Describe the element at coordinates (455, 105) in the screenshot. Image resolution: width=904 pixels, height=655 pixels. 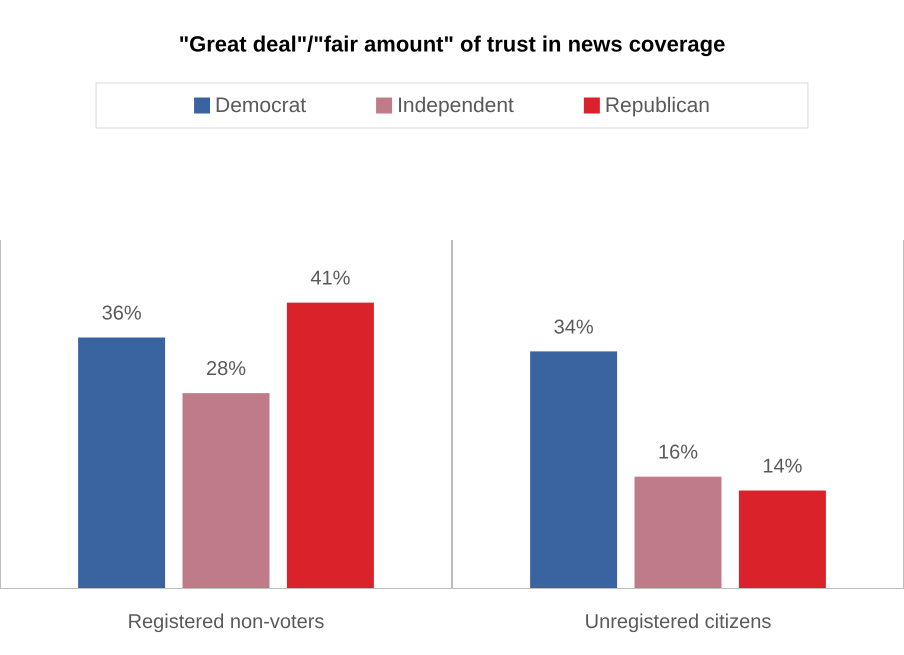
I see `legend-label: Independent` at that location.